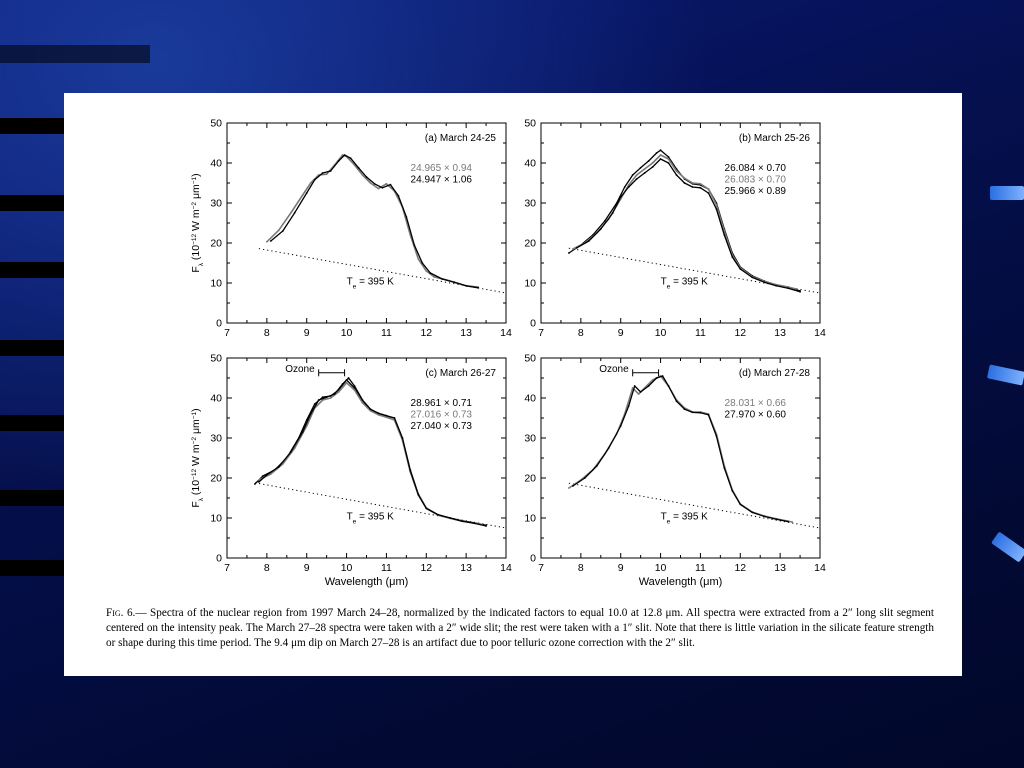  I want to click on panel-label: (d) March 27-28, so click(775, 373).